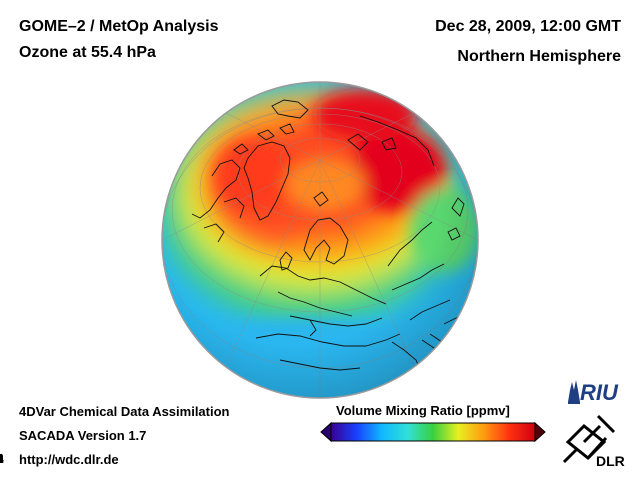 The width and height of the screenshot is (640, 480). Describe the element at coordinates (599, 392) in the screenshot. I see `riu-logo-text: RIU` at that location.